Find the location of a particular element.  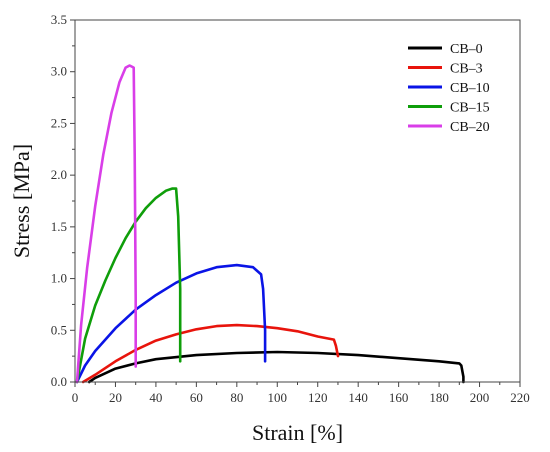

x-tick-label: 140 is located at coordinates (358, 397).